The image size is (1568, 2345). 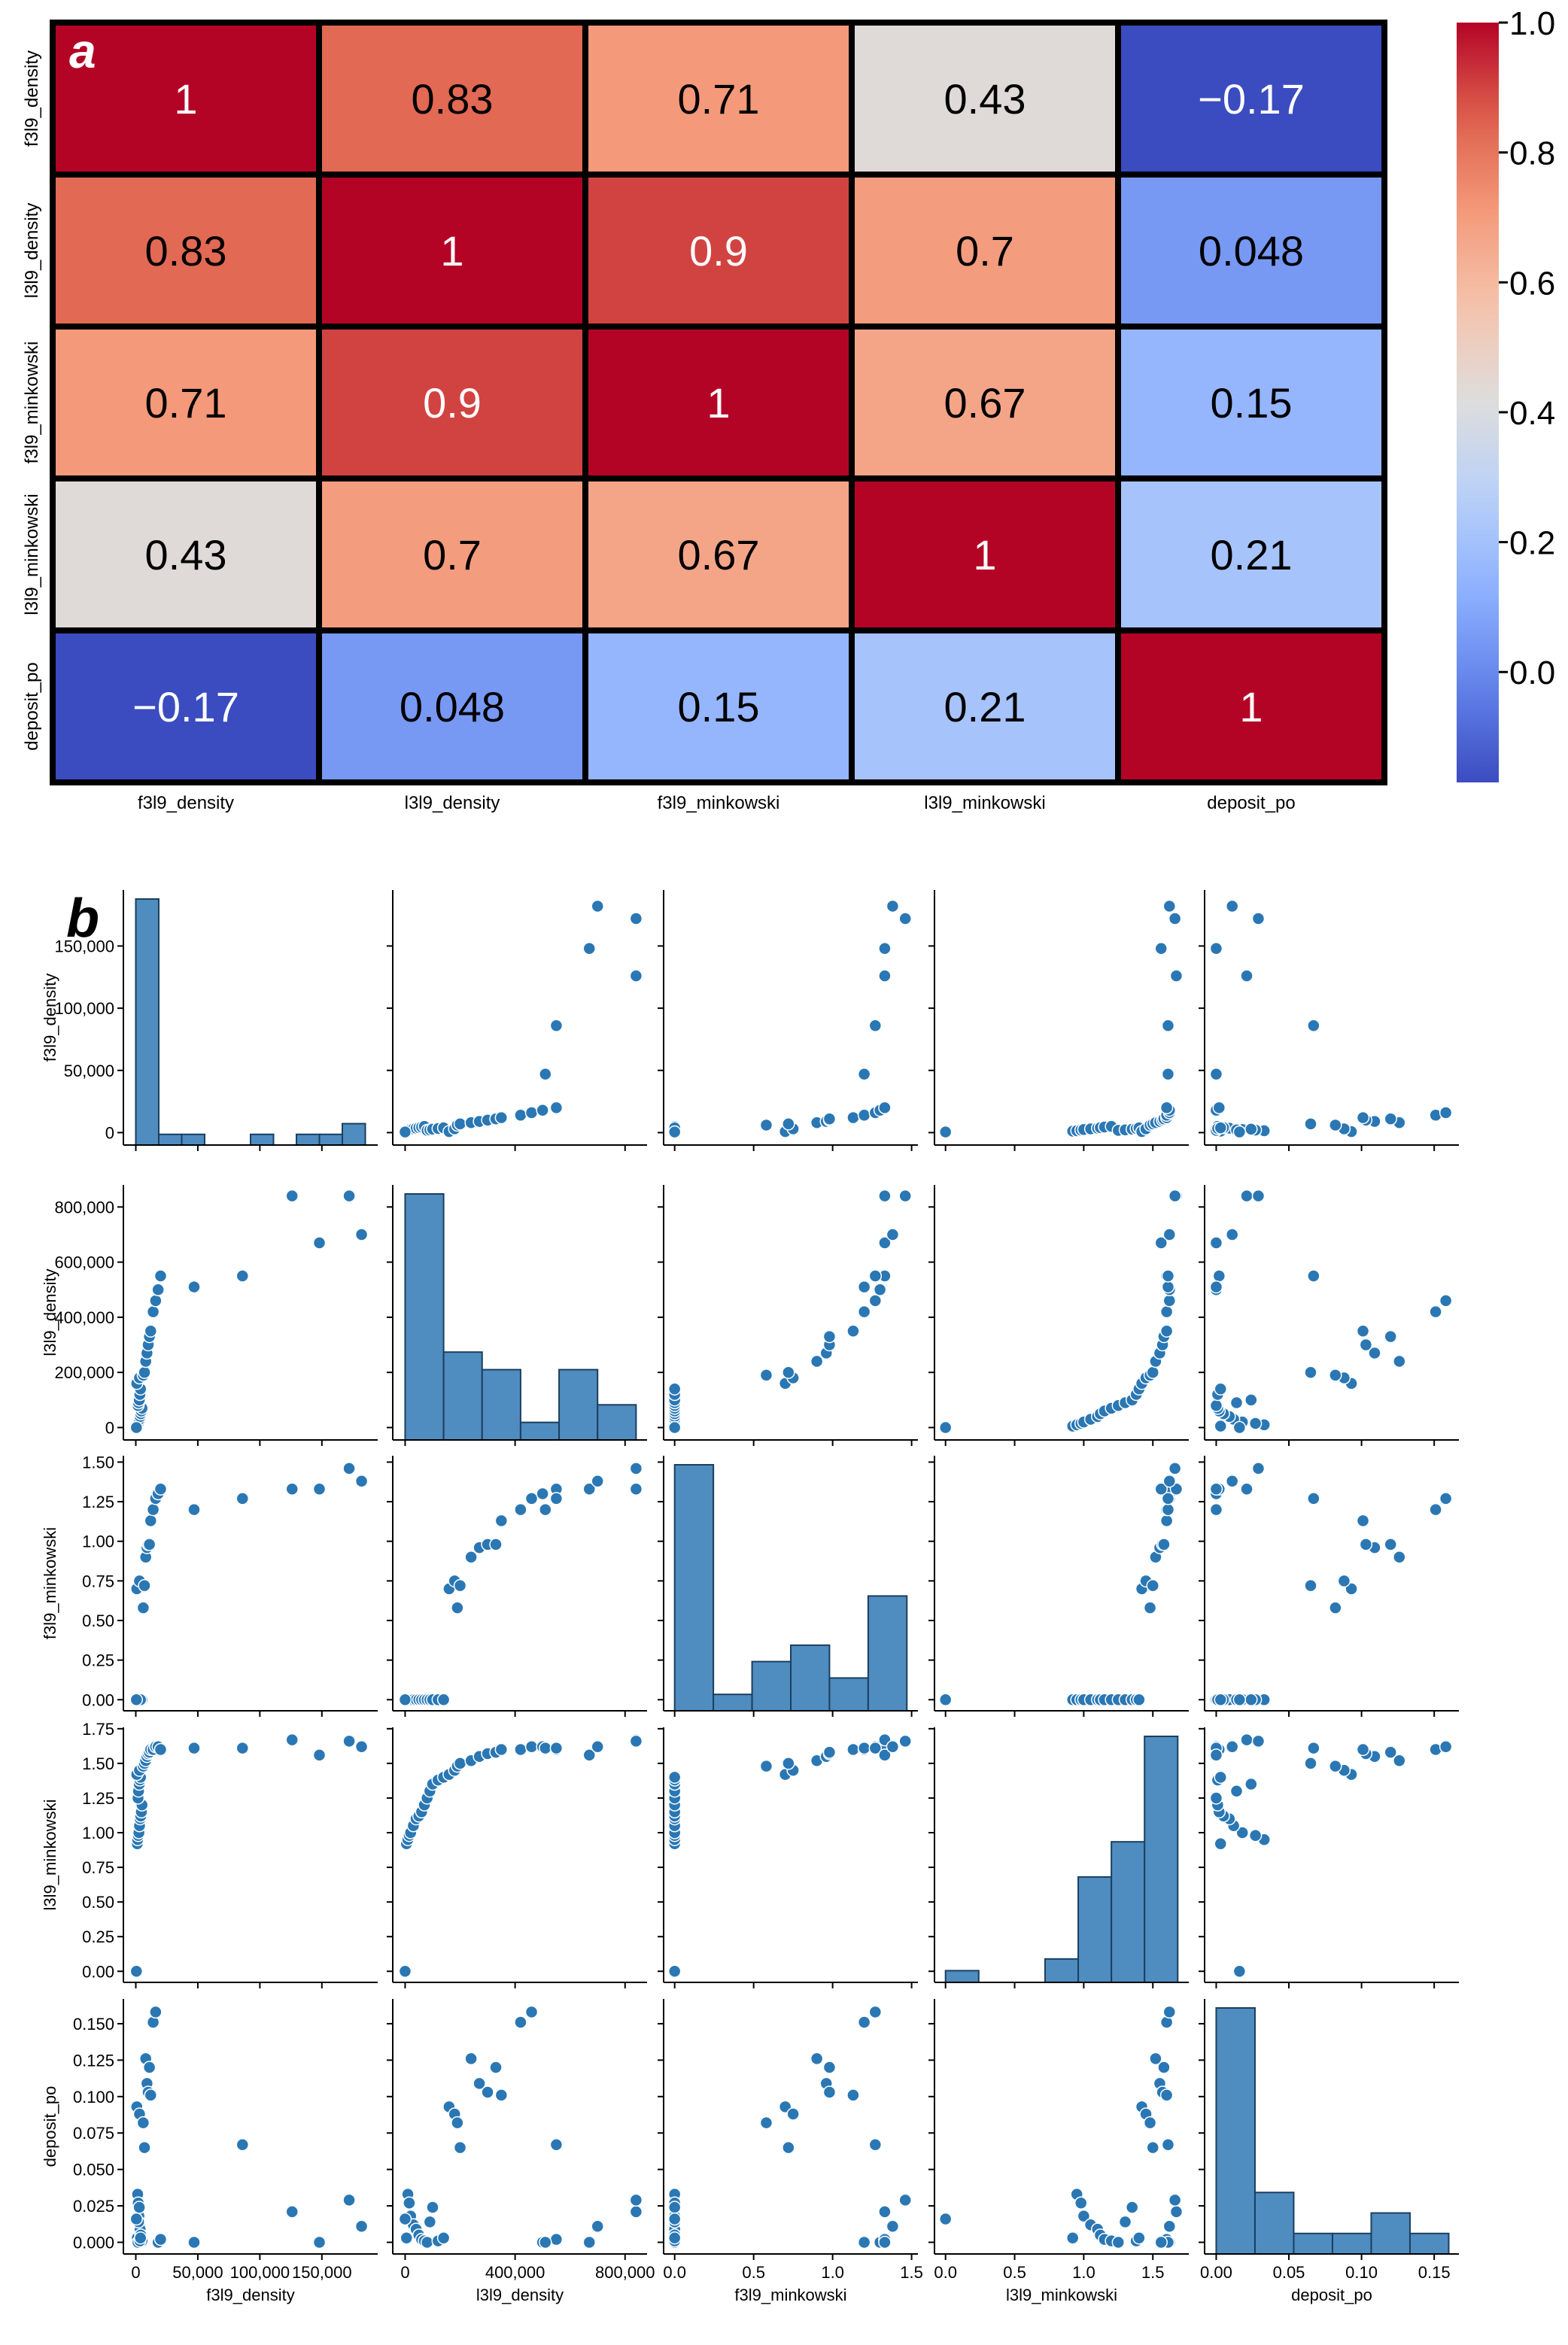 What do you see at coordinates (98, 1502) in the screenshot?
I see `y-tick-label: 1.25` at bounding box center [98, 1502].